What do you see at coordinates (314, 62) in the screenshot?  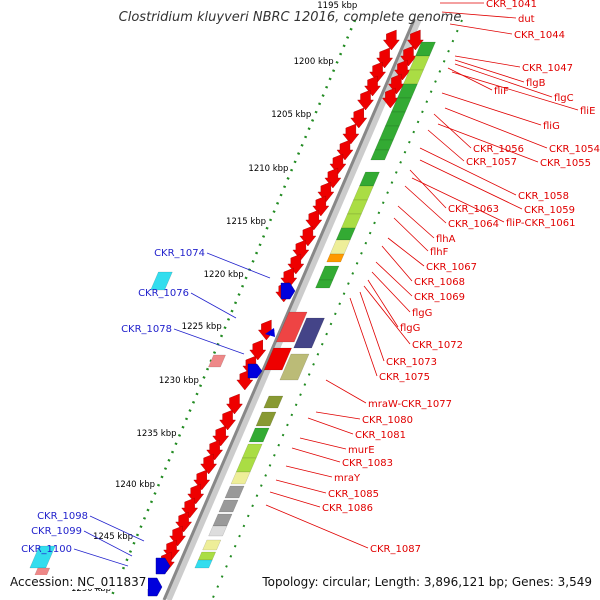 I see `tick-label: 1200 kbp` at bounding box center [314, 62].